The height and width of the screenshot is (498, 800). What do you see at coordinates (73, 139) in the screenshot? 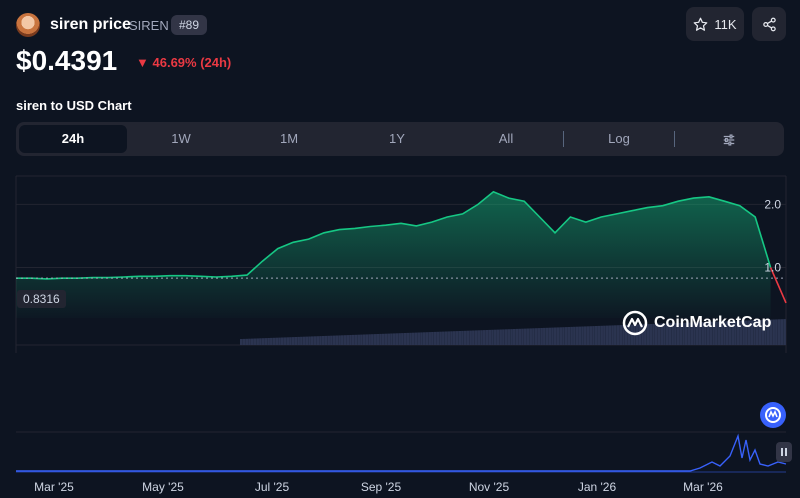
I see `tab-24h: 24h` at bounding box center [73, 139].